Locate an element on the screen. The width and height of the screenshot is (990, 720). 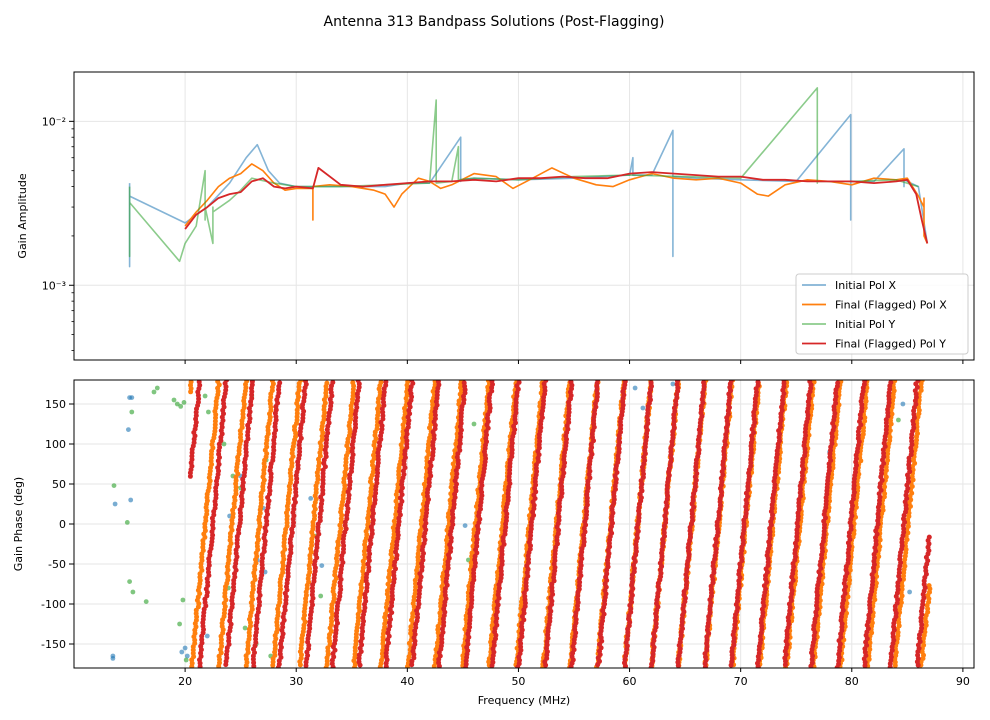
x-tick-label: 50 is located at coordinates (518, 681).